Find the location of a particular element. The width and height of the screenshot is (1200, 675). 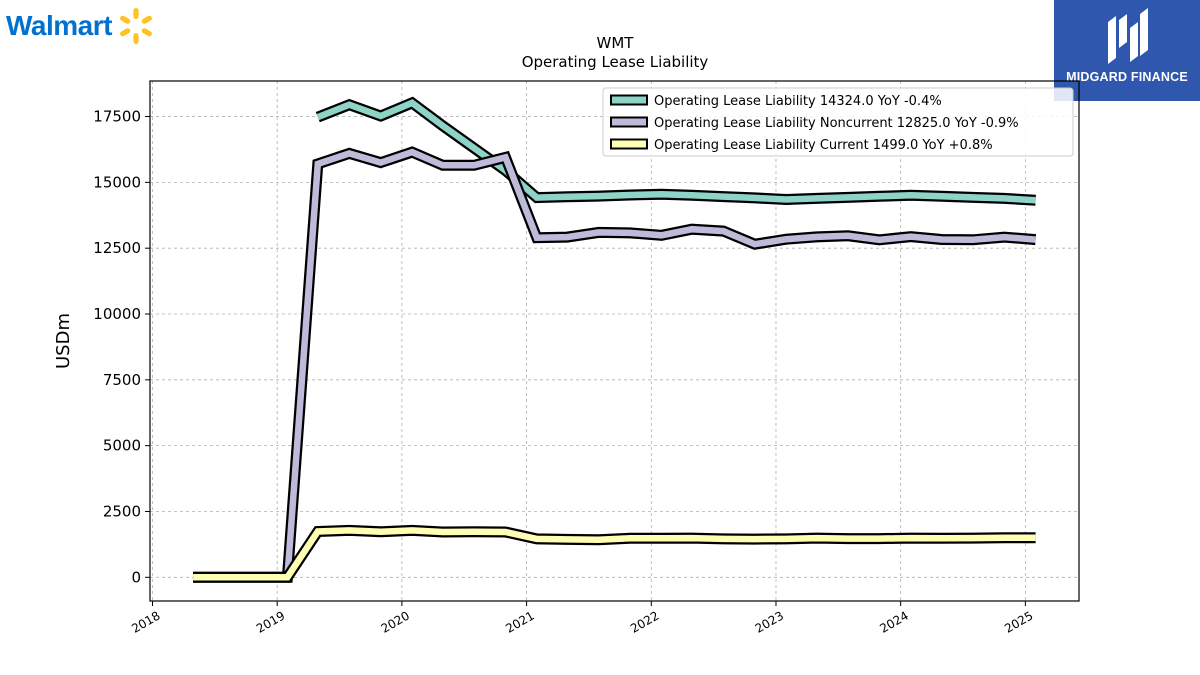

y-tick-label: 2500 is located at coordinates (122, 511).